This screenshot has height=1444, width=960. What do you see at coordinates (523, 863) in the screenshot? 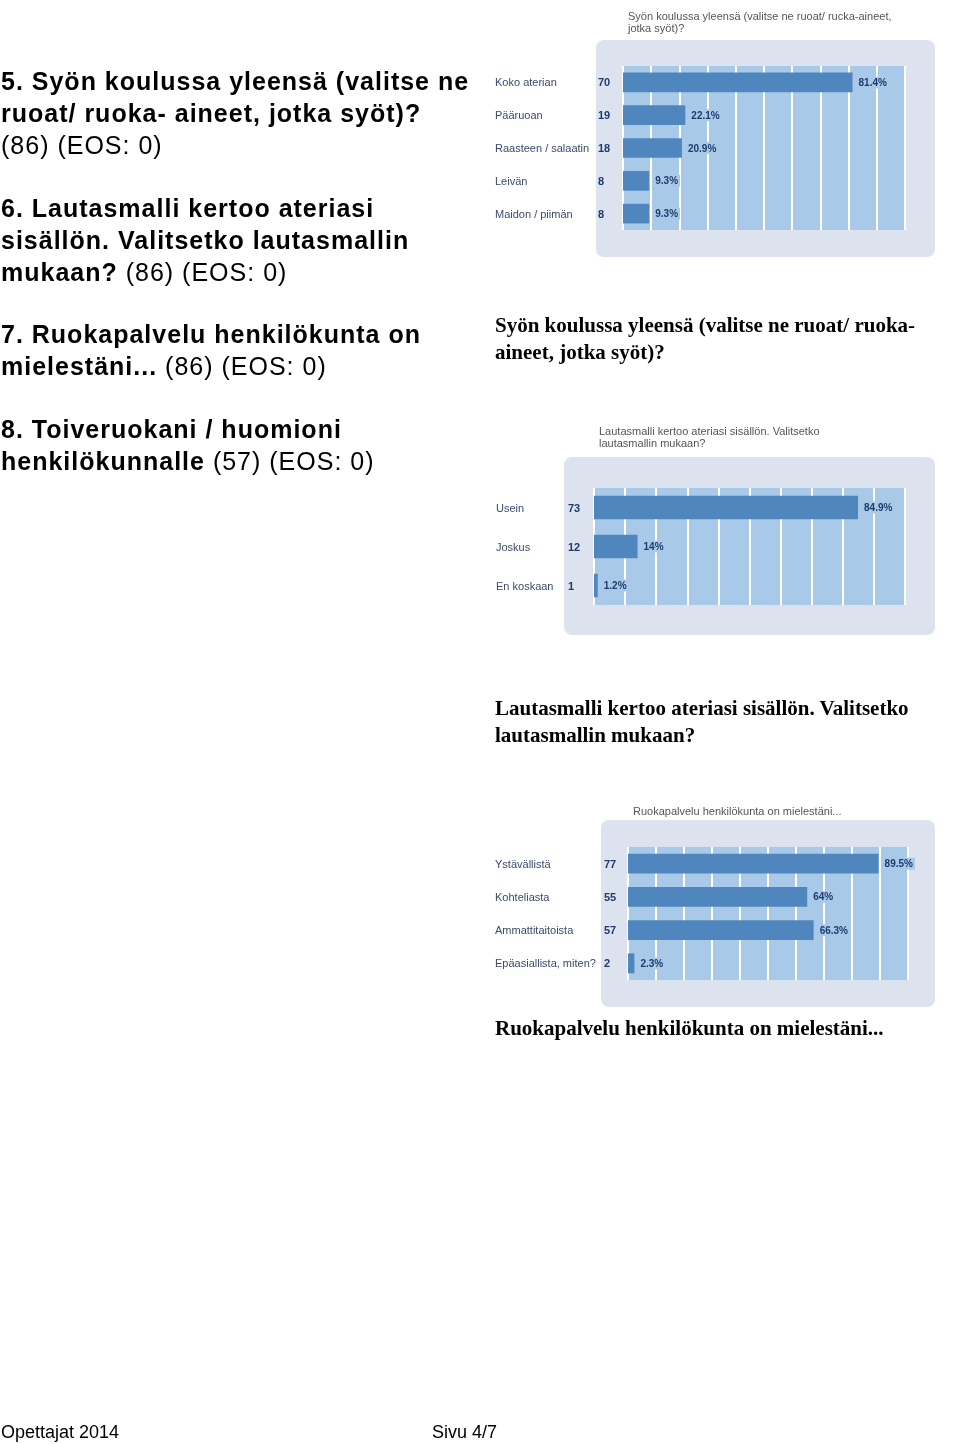
I see `y-tick-label: Ystävällistä` at bounding box center [523, 863].